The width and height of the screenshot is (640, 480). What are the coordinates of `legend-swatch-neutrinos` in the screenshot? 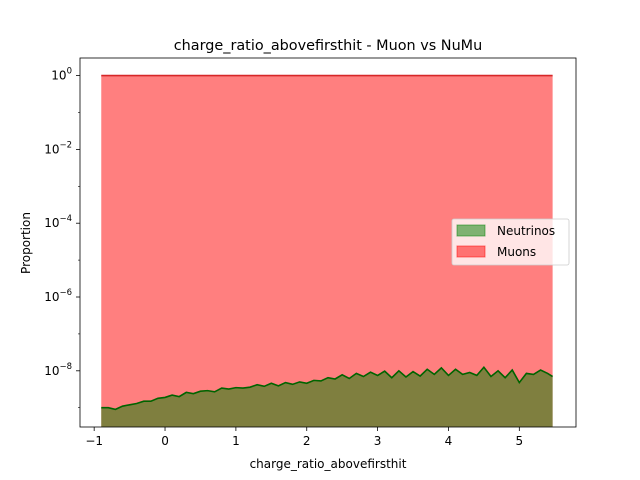 It's located at (471, 230).